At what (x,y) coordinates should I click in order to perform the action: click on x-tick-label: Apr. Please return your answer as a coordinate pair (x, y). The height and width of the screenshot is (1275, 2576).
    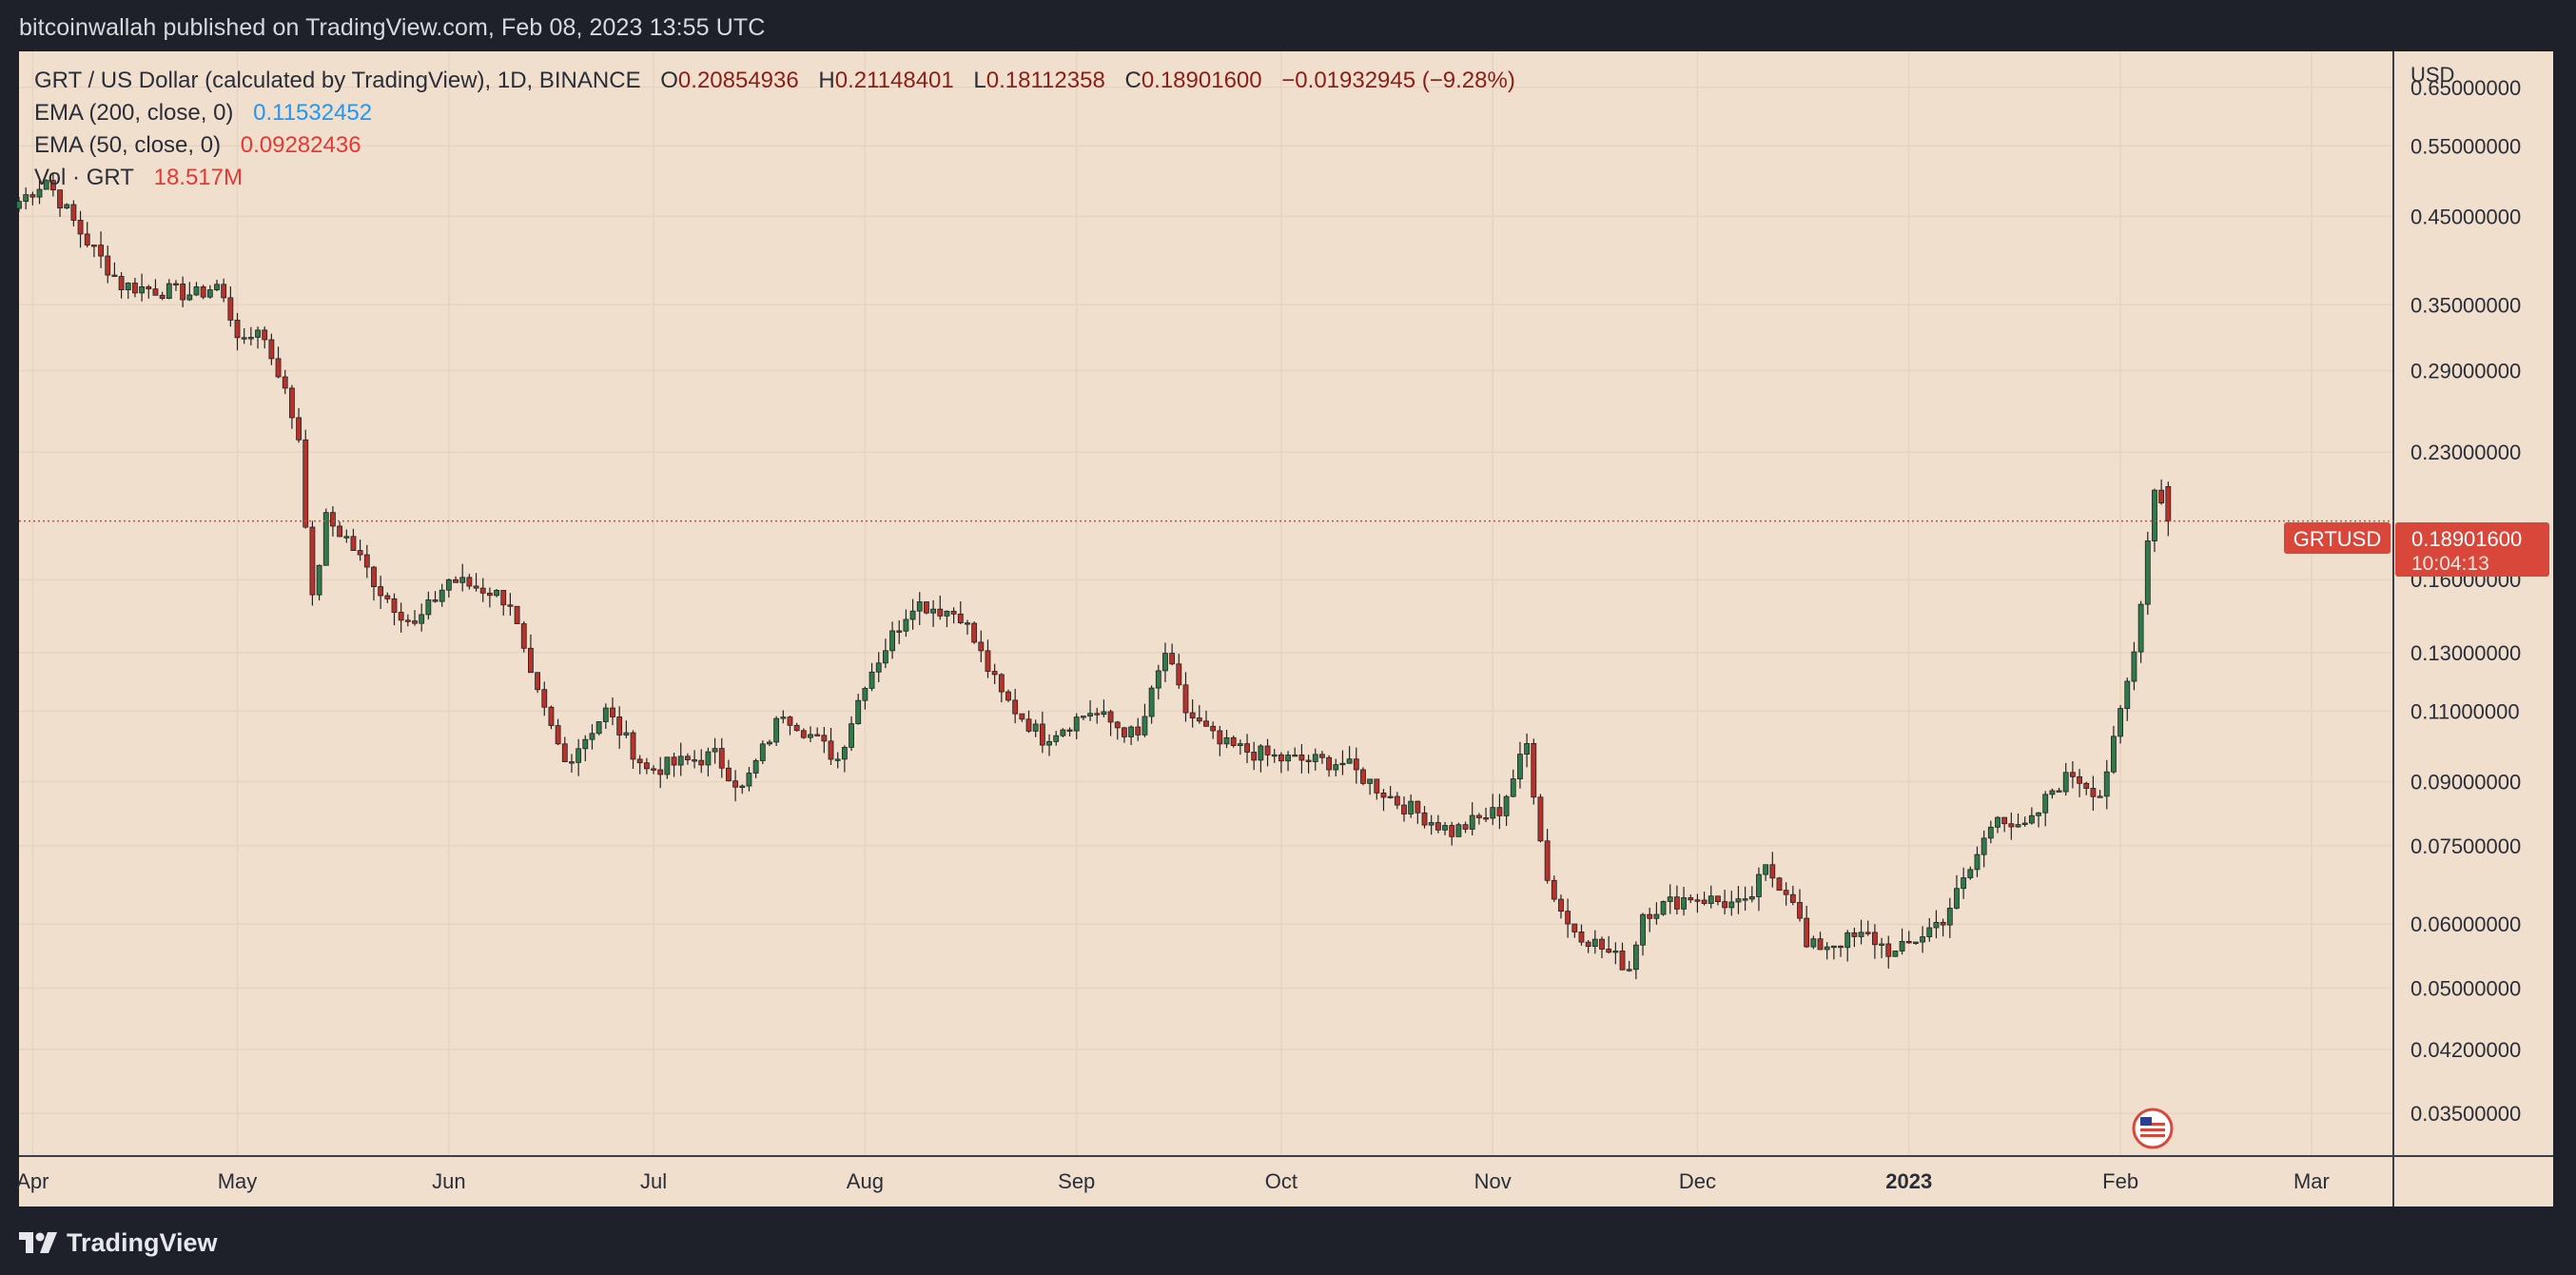
    Looking at the image, I should click on (33, 1181).